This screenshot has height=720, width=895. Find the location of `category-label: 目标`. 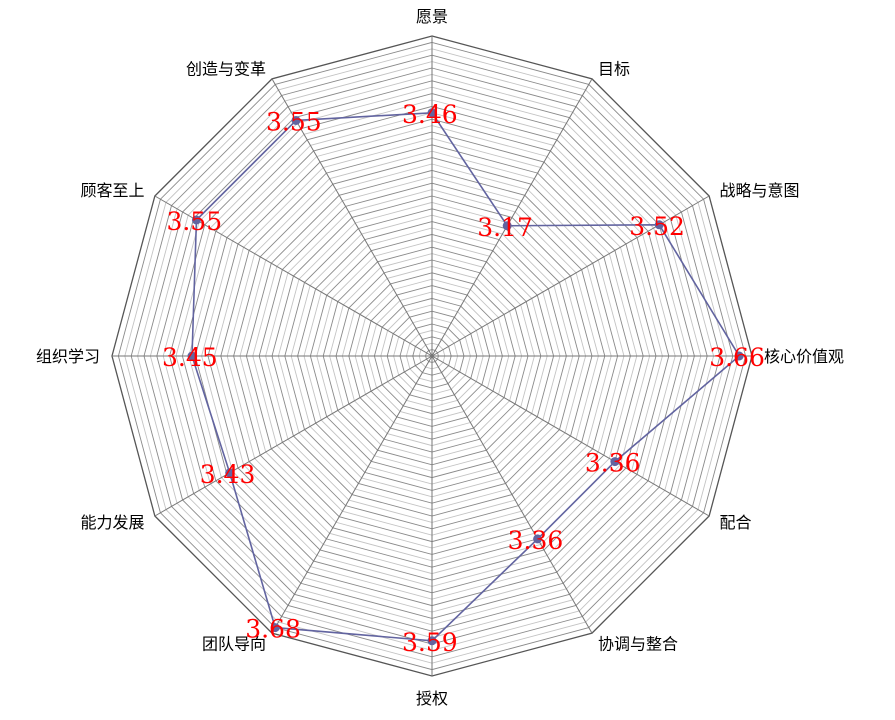

category-label: 目标 is located at coordinates (614, 68).